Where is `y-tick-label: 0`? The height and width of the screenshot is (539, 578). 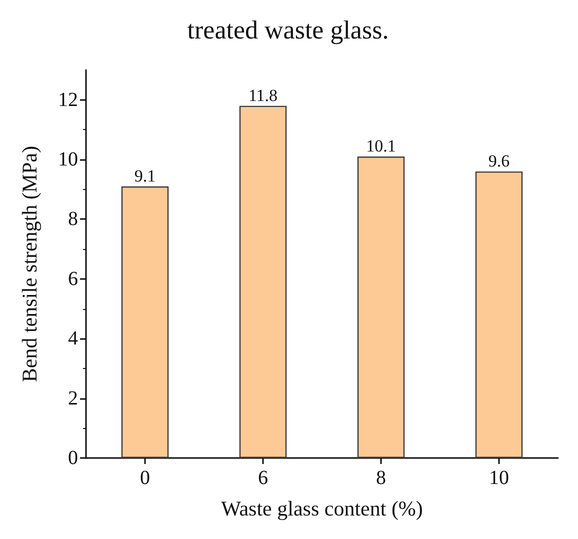
y-tick-label: 0 is located at coordinates (73, 458).